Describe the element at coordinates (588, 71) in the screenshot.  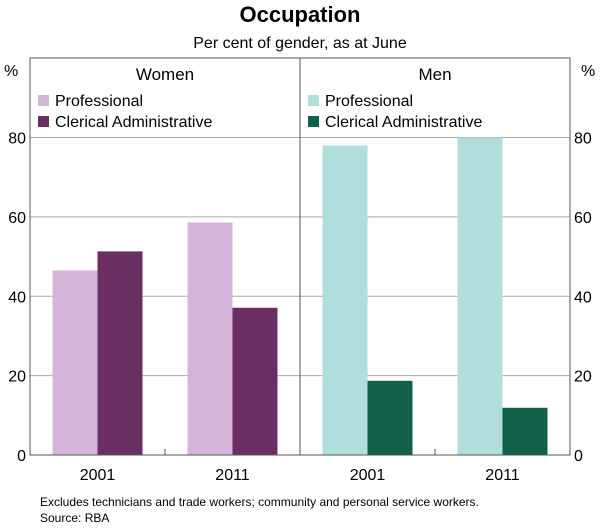
I see `y-unit-right: %` at that location.